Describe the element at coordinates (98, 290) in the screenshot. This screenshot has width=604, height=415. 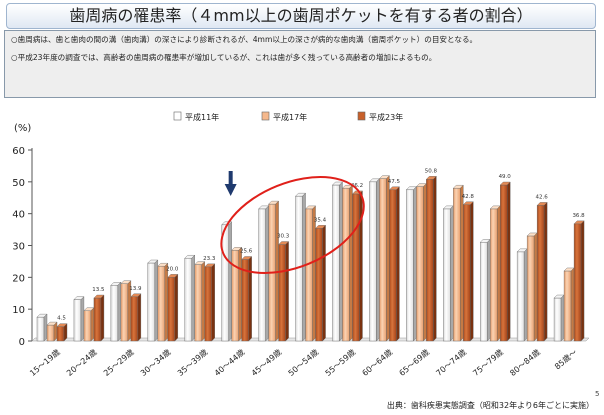
I see `data-label: 13.5` at that location.